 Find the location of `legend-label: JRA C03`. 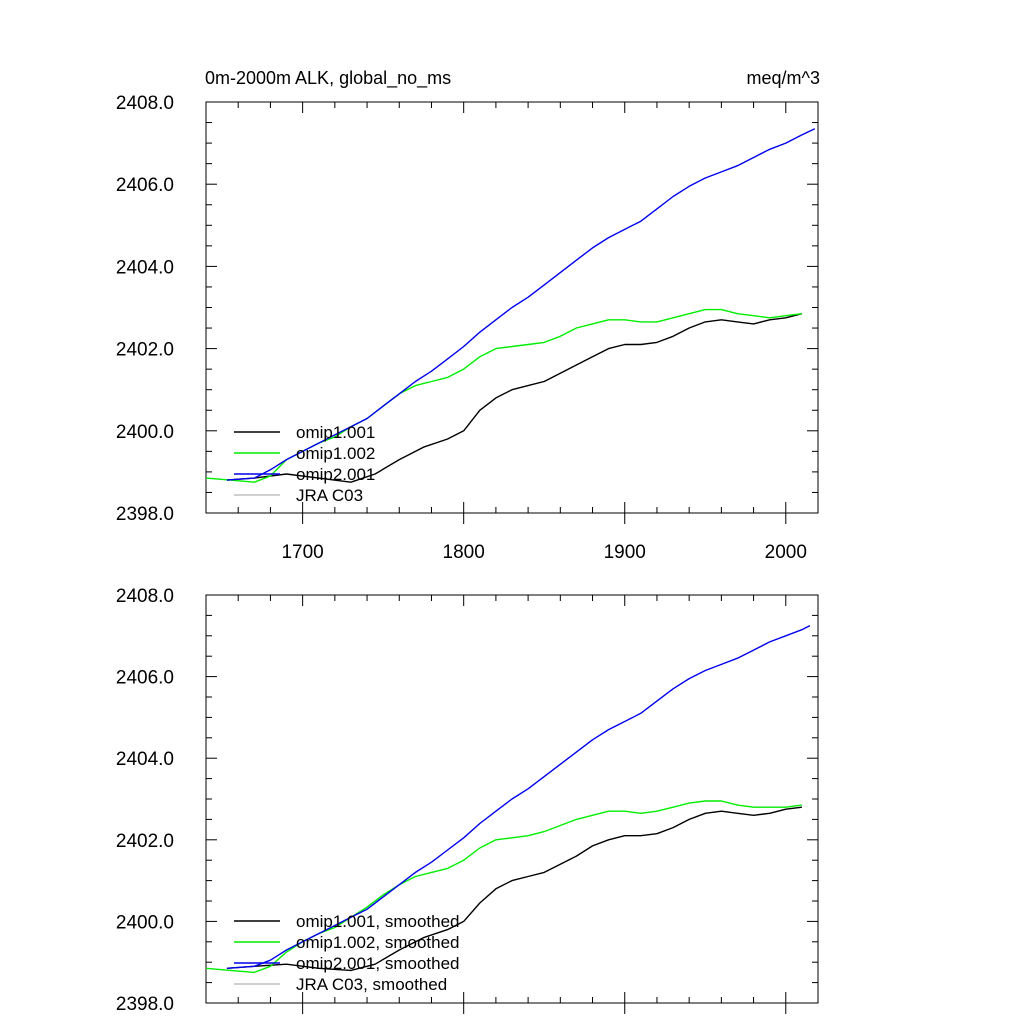

legend-label: JRA C03 is located at coordinates (329, 495).